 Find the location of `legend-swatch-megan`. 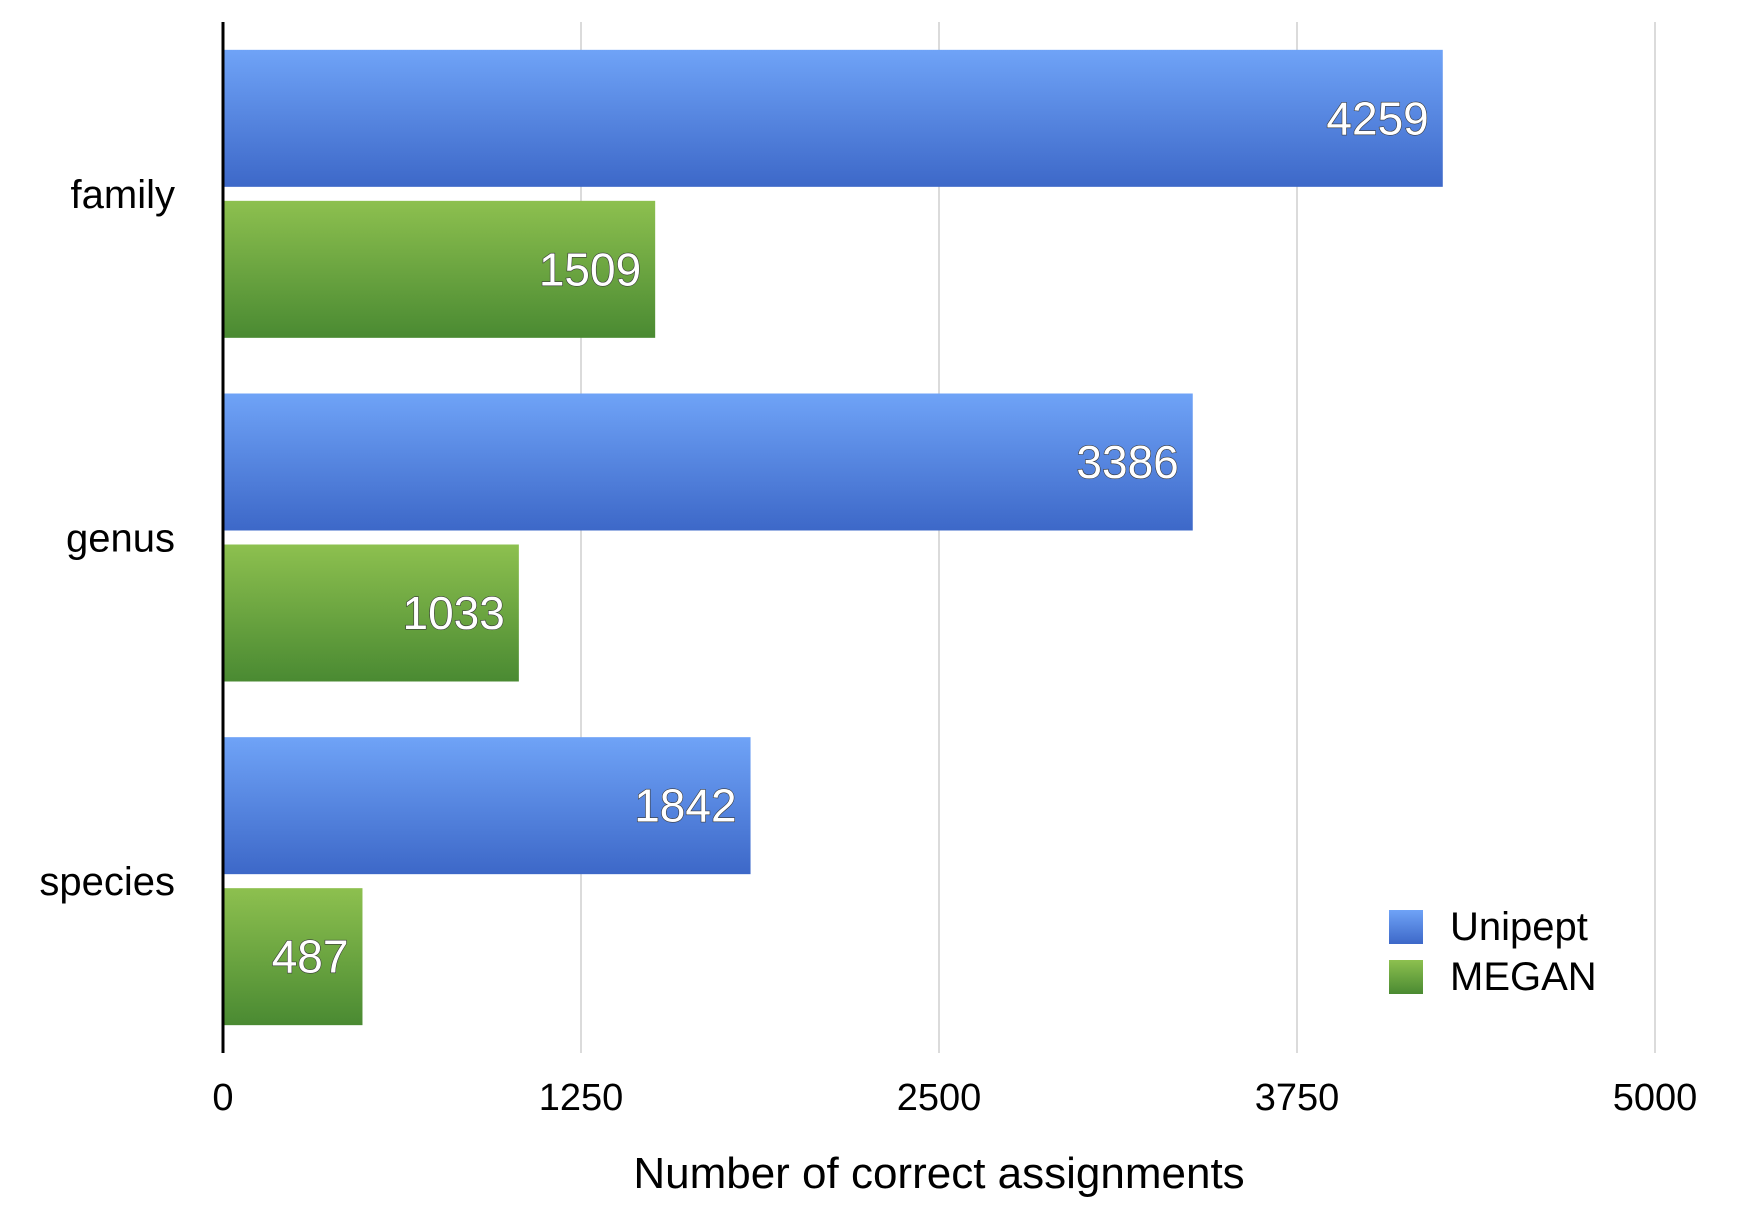

legend-swatch-megan is located at coordinates (1406, 977).